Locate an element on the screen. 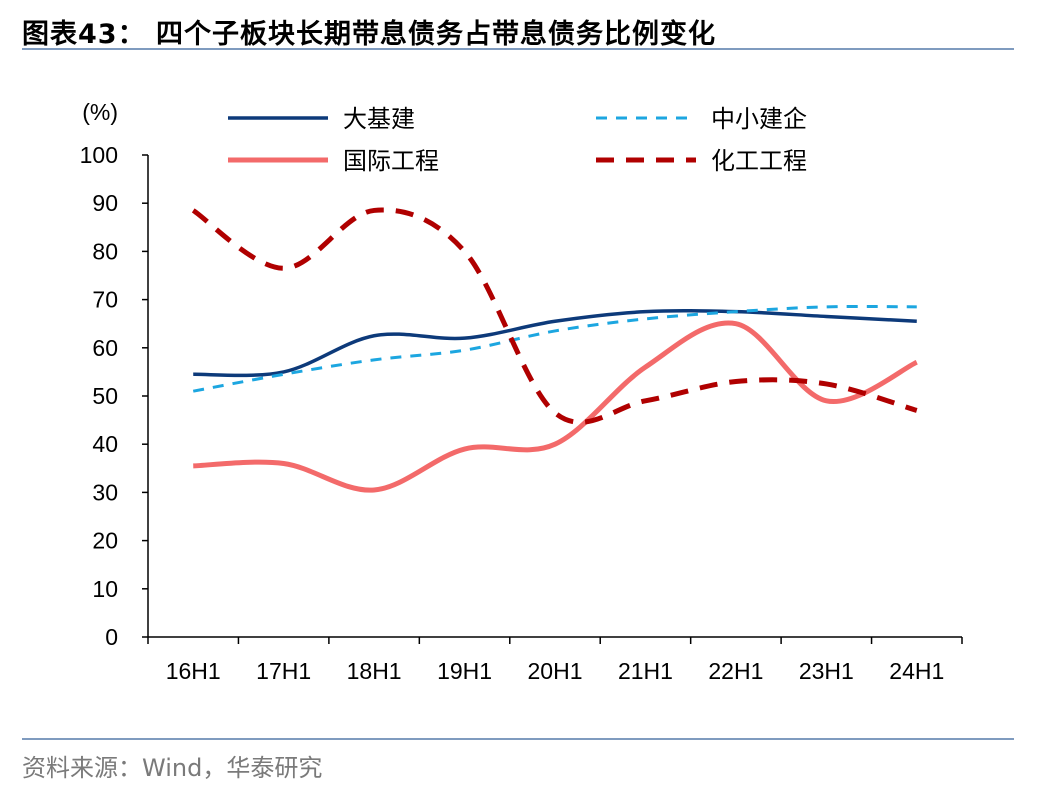  title-divider is located at coordinates (518, 49).